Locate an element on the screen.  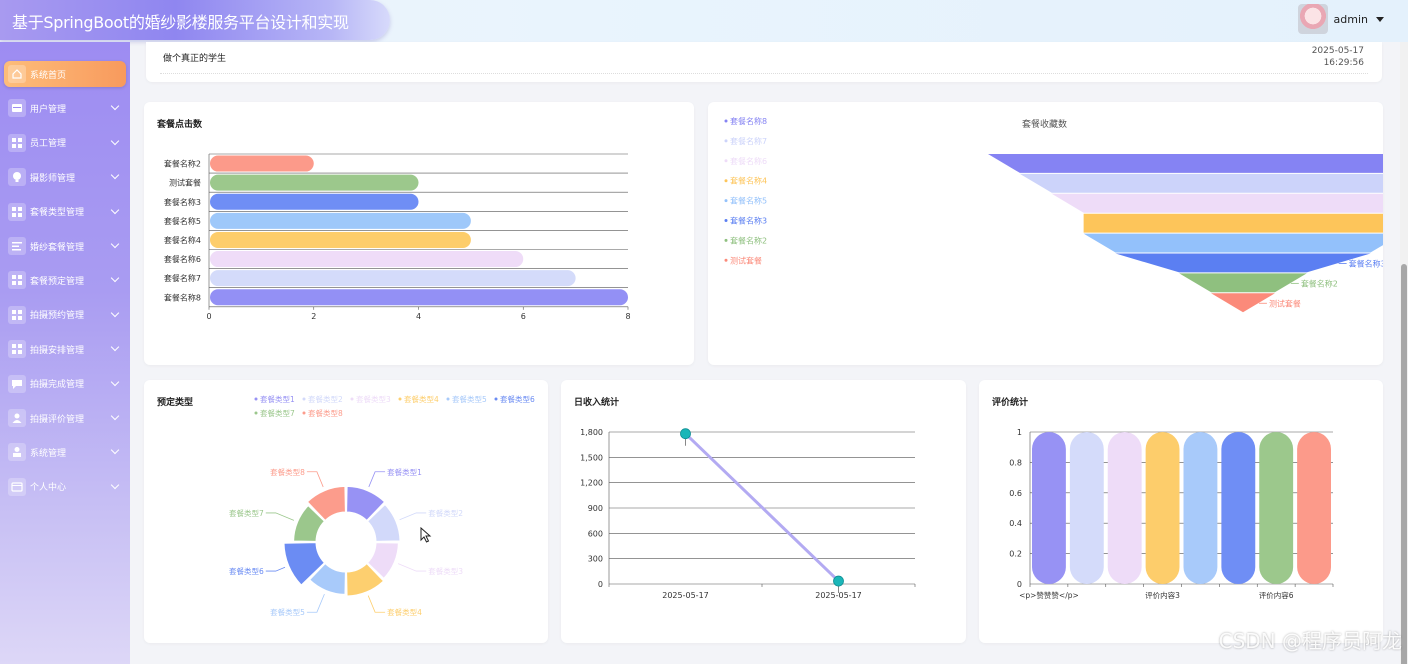
legend-item: 套餐名称5 is located at coordinates (748, 201).